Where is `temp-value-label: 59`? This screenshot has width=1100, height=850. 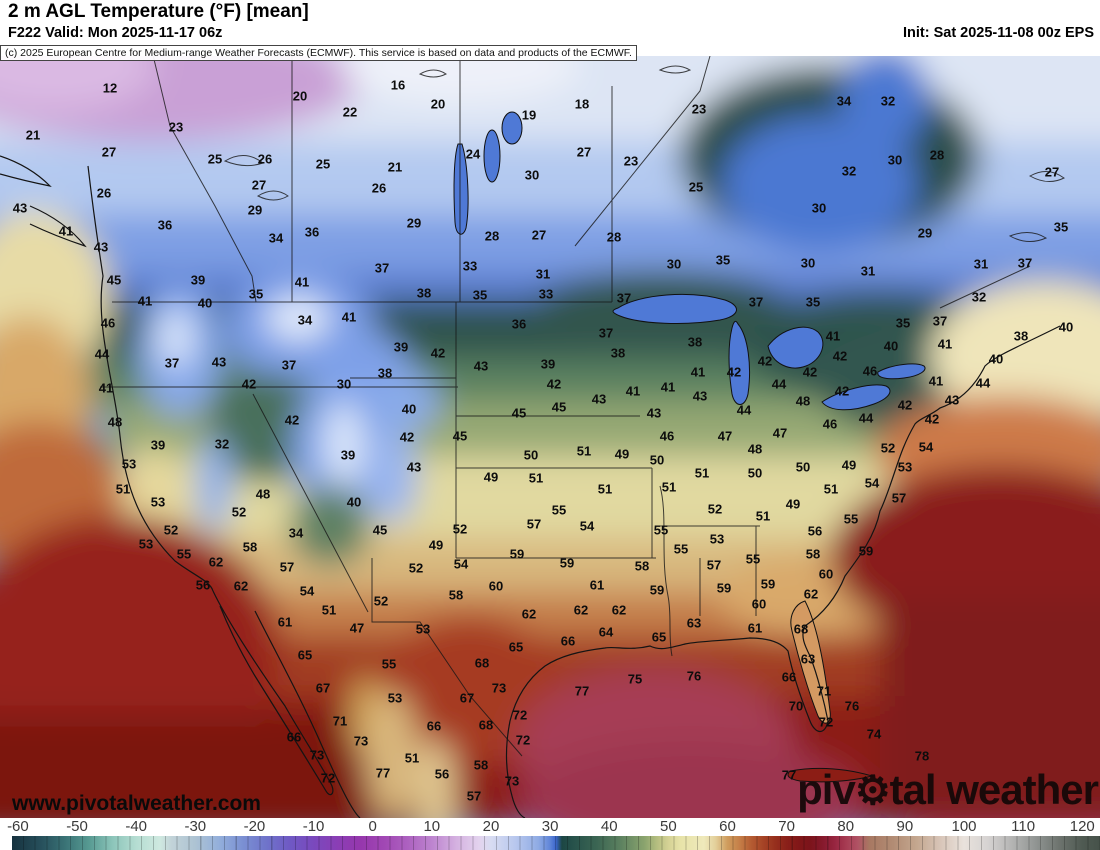
temp-value-label: 59 is located at coordinates (657, 590).